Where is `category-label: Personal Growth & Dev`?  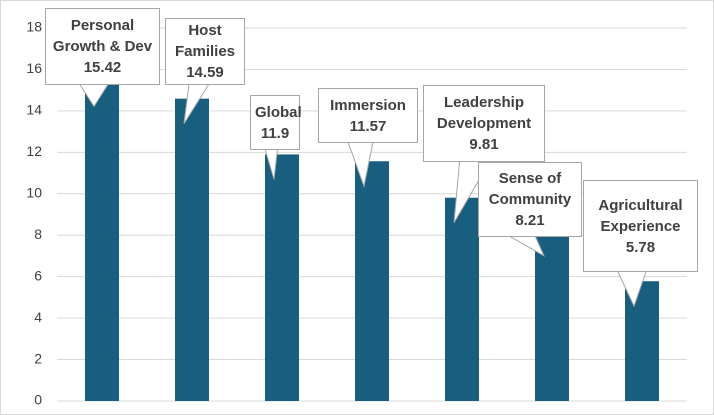 category-label: Personal Growth & Dev is located at coordinates (102, 36).